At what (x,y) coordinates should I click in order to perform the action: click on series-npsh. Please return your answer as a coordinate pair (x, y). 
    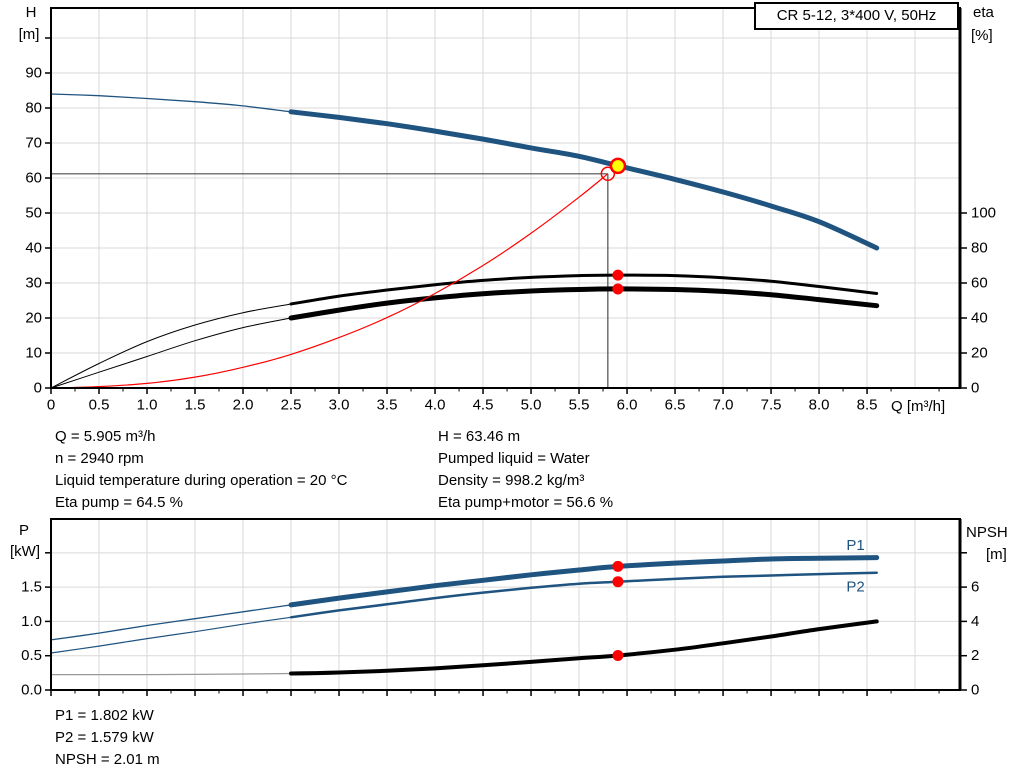
    Looking at the image, I should click on (584, 647).